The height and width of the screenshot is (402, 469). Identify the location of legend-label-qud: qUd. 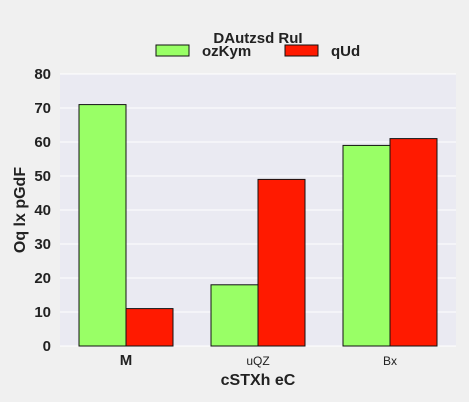
(345, 51).